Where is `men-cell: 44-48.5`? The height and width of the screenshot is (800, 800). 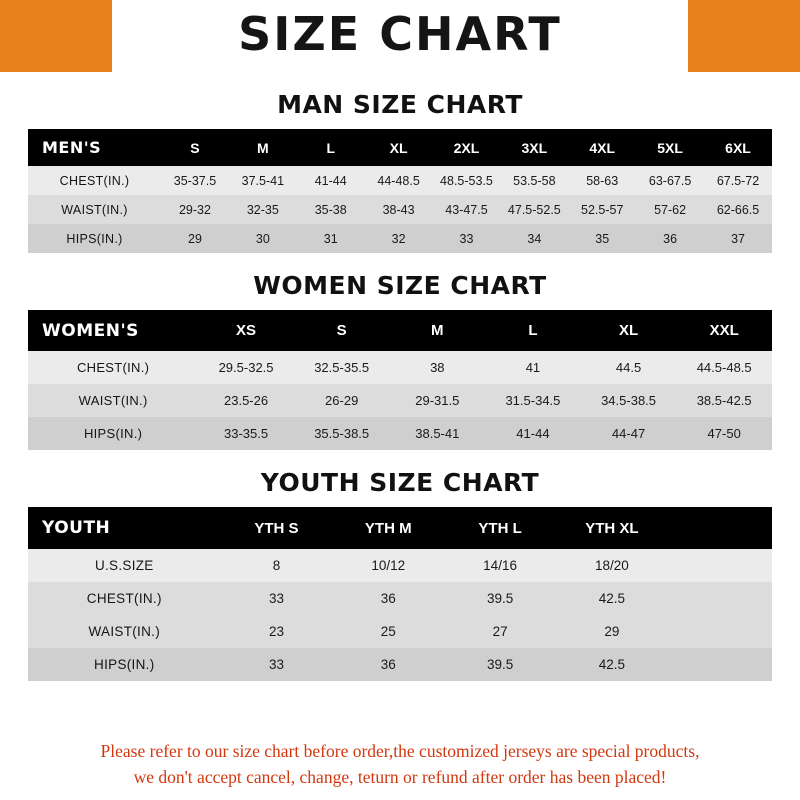 men-cell: 44-48.5 is located at coordinates (398, 180).